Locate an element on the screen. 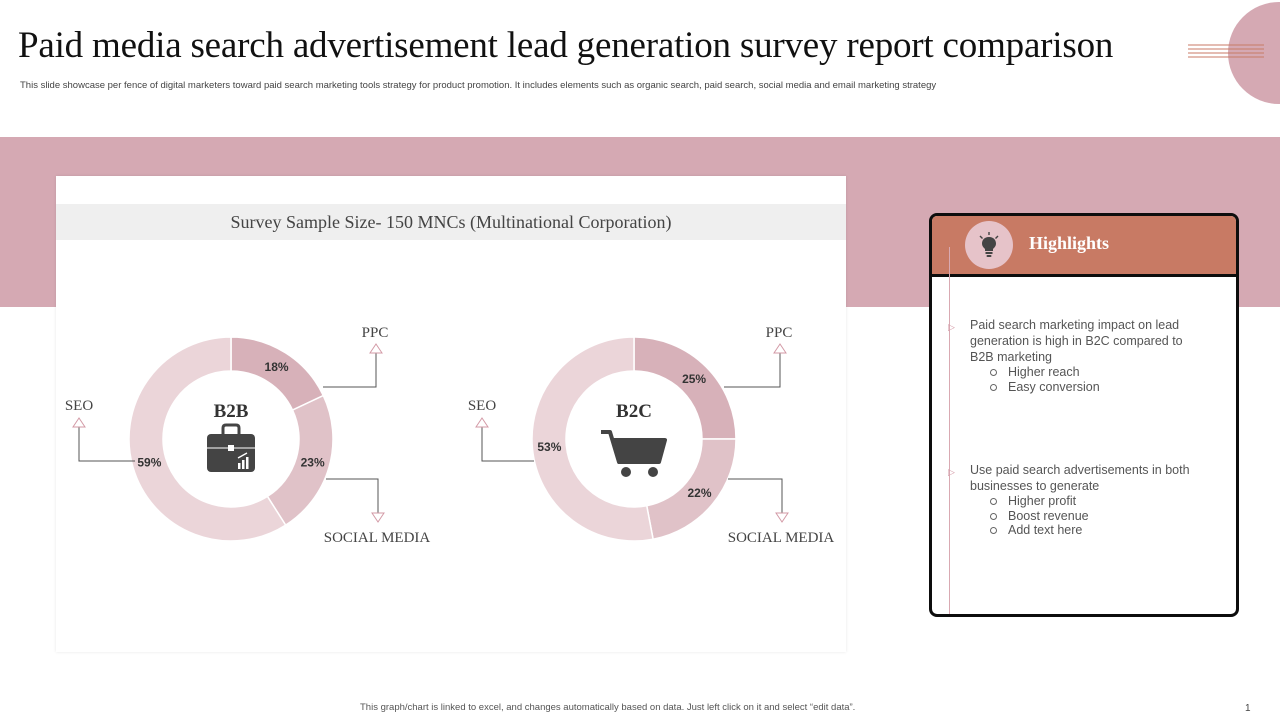 The height and width of the screenshot is (720, 1280). data-label-b2b-seo: 59% is located at coordinates (149, 463).